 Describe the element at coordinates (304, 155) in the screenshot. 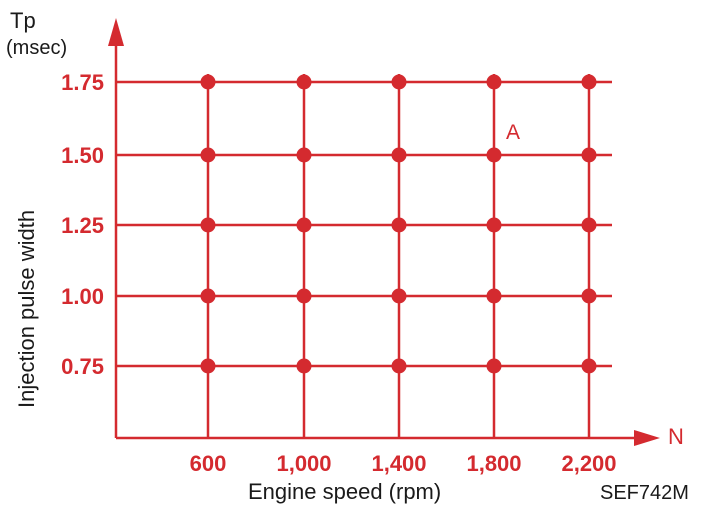

I see `grid-point-1000-1.5` at that location.